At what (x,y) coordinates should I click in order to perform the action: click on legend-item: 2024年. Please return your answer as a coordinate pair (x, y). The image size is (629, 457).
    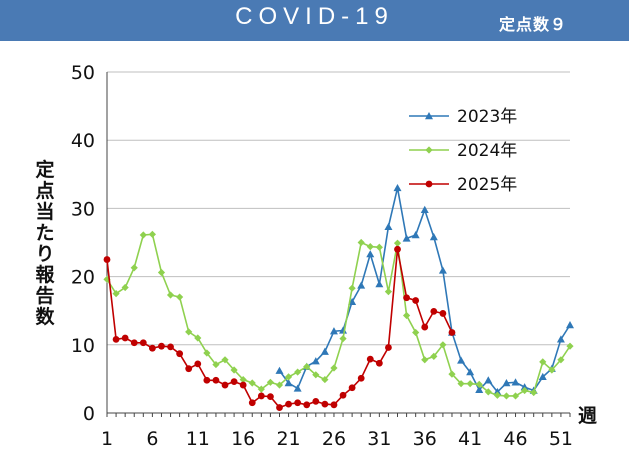
    Looking at the image, I should click on (463, 151).